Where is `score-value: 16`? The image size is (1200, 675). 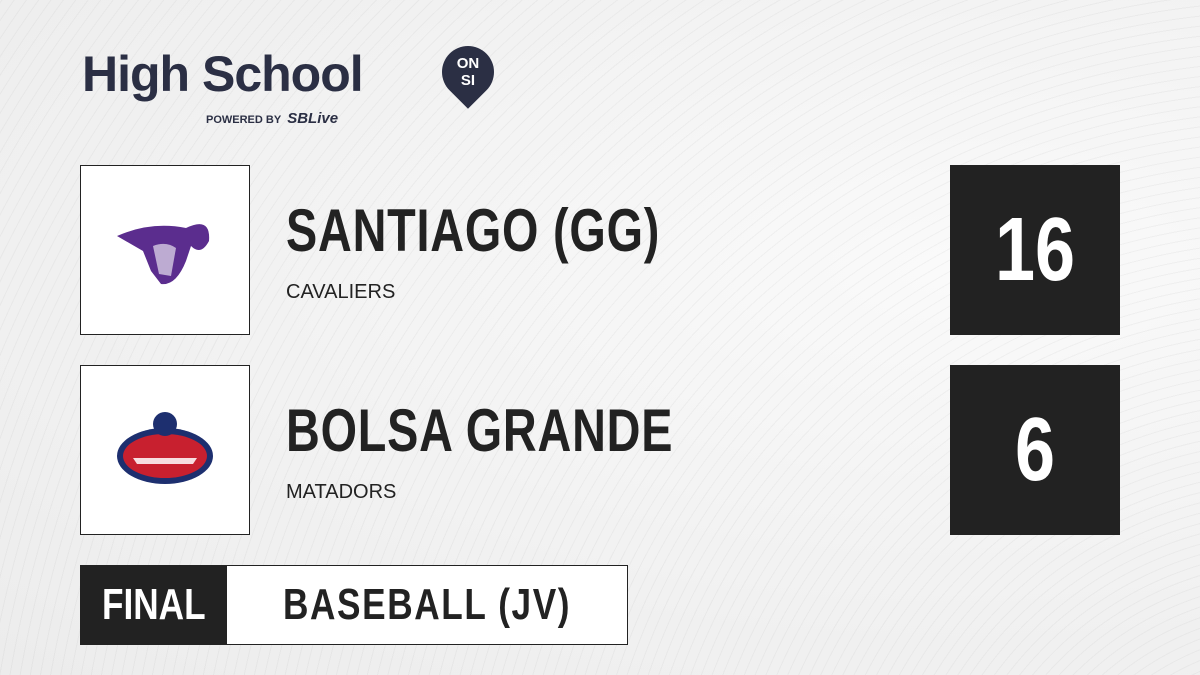
score-value: 16 is located at coordinates (1035, 250).